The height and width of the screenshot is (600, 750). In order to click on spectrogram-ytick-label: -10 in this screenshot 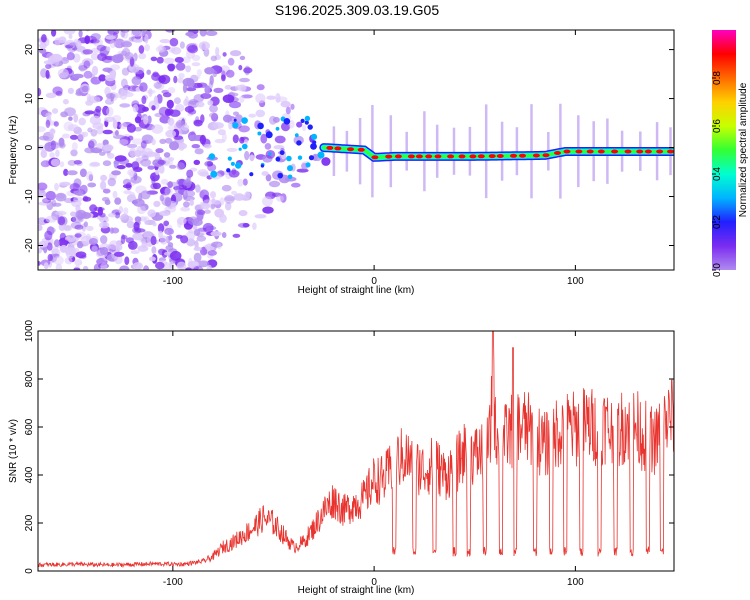, I will do `click(29, 196)`.